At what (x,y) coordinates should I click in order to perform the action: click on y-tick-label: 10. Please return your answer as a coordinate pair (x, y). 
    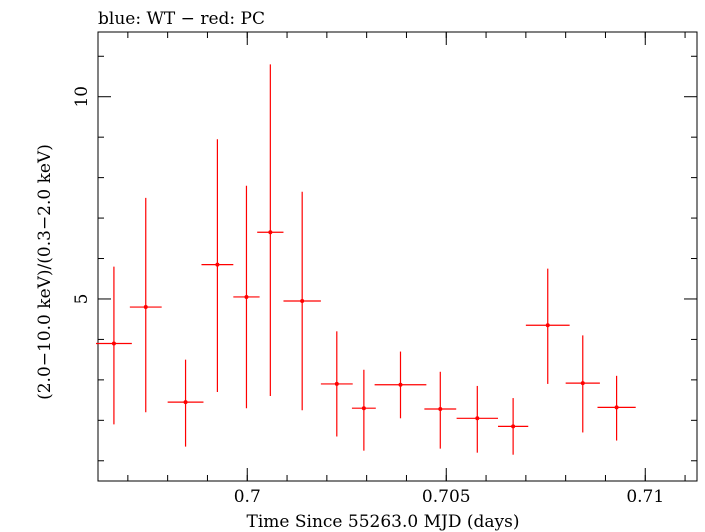
    Looking at the image, I should click on (82, 97).